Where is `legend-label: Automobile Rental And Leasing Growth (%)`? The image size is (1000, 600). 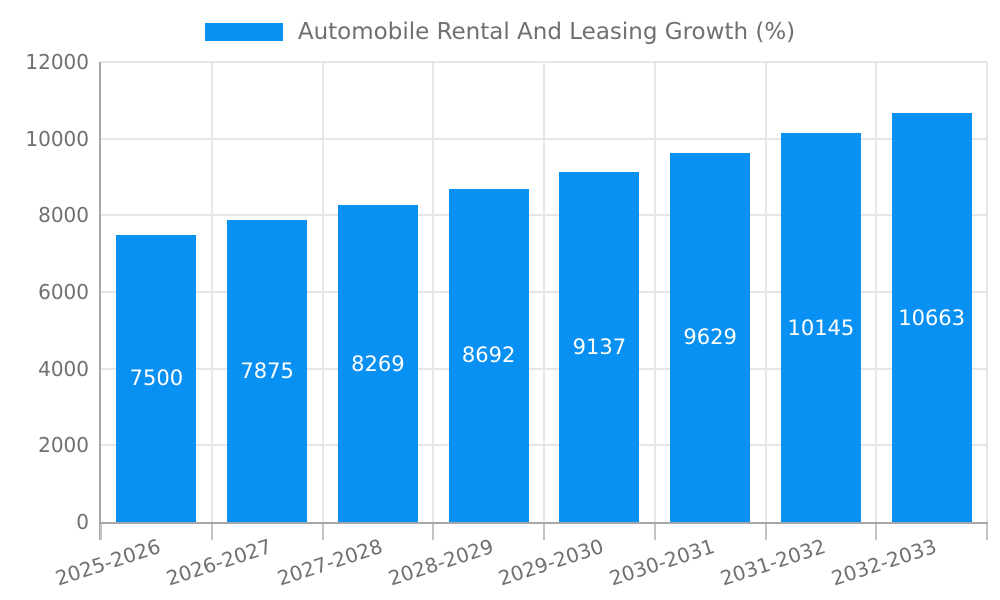 legend-label: Automobile Rental And Leasing Growth (%) is located at coordinates (546, 32).